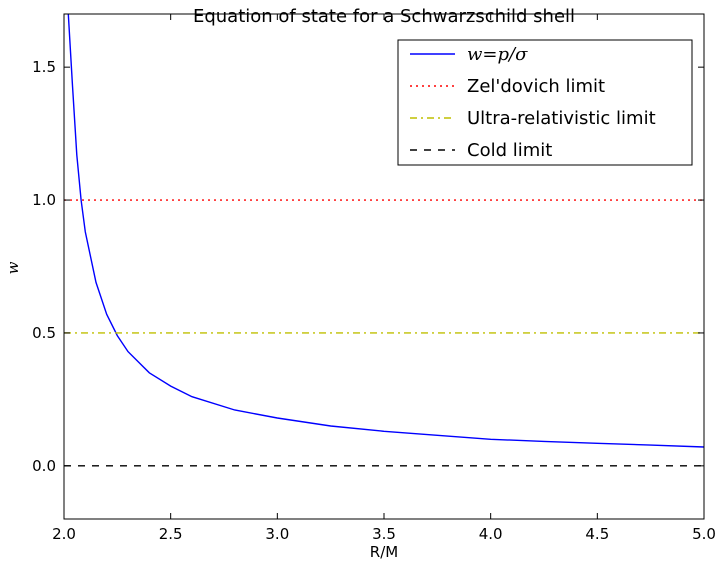 Image resolution: width=717 pixels, height=567 pixels. What do you see at coordinates (384, 552) in the screenshot?
I see `x-axis-label: R/M` at bounding box center [384, 552].